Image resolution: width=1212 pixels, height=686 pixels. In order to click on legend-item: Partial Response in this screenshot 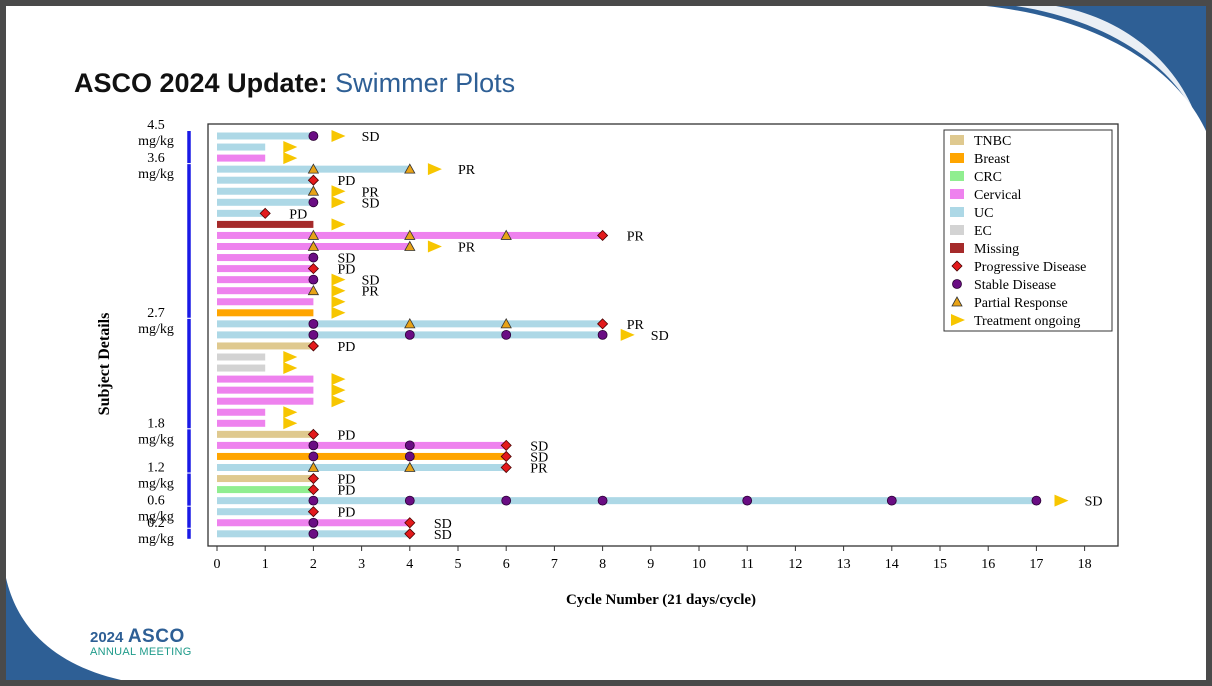, I will do `click(1009, 303)`.